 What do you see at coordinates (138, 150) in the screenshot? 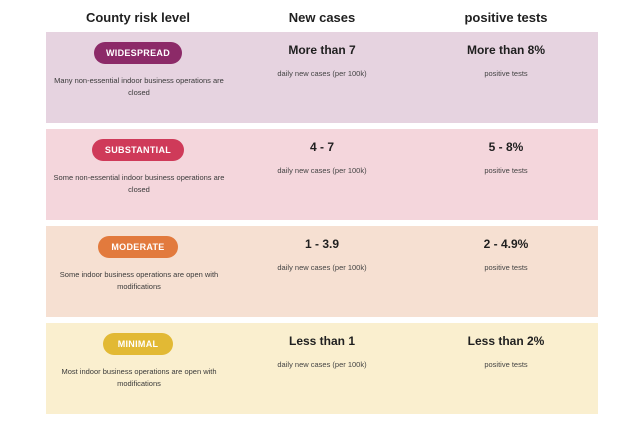
I see `risk-level-badge: SUBSTANTIAL` at bounding box center [138, 150].